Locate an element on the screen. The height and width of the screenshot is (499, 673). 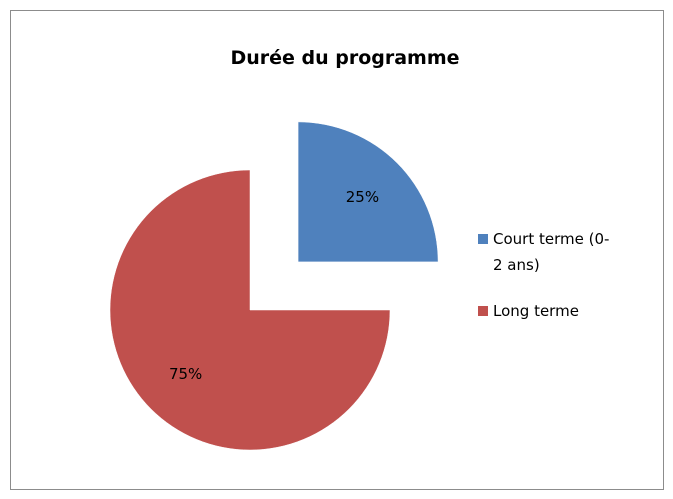
legend-label: Court terme (0-2 ans) is located at coordinates (551, 252).